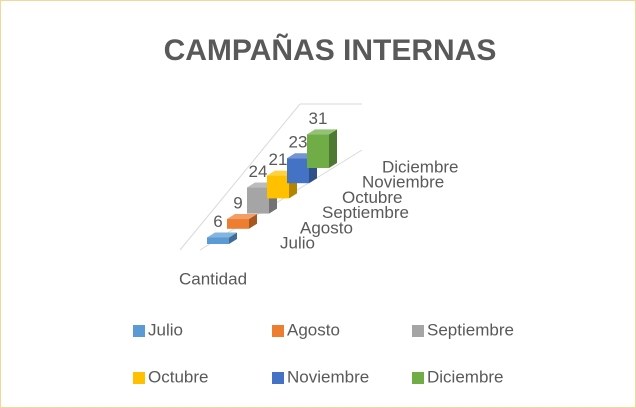  What do you see at coordinates (237, 203) in the screenshot?
I see `data-label: 9` at bounding box center [237, 203].